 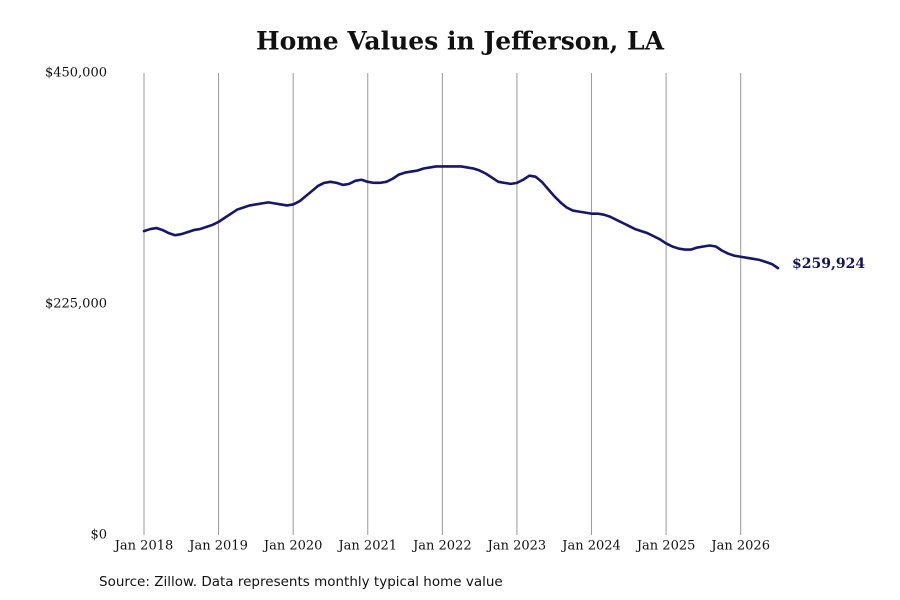 What do you see at coordinates (739, 546) in the screenshot?
I see `x-tick-label: Jan 2026` at bounding box center [739, 546].